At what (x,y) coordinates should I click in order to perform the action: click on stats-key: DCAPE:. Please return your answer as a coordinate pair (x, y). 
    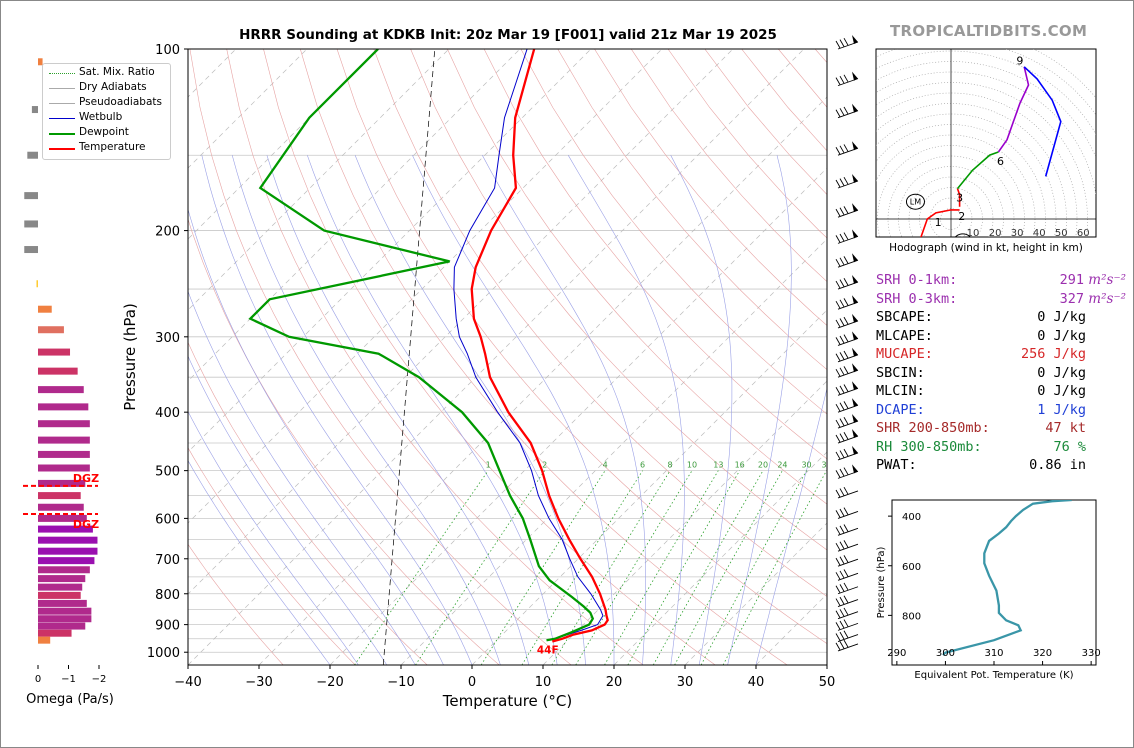
    Looking at the image, I should click on (900, 409).